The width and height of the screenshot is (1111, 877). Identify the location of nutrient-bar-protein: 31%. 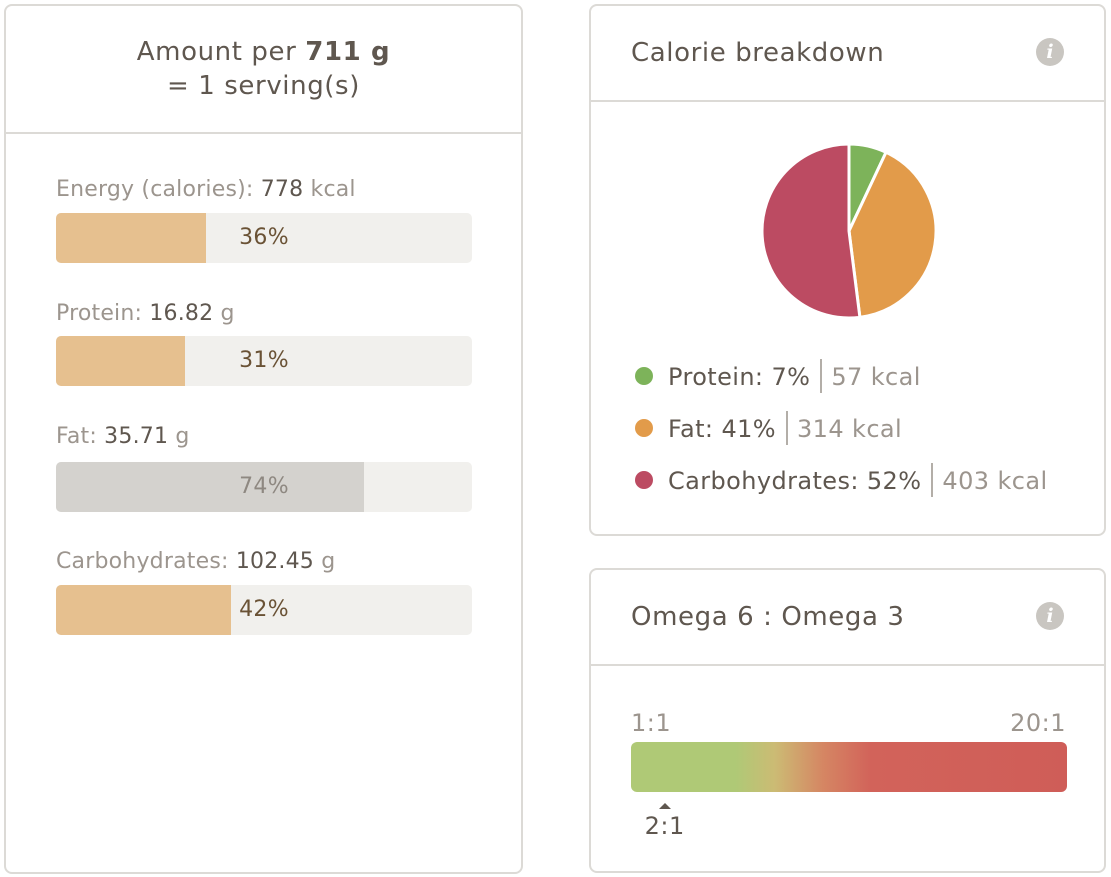
(264, 361).